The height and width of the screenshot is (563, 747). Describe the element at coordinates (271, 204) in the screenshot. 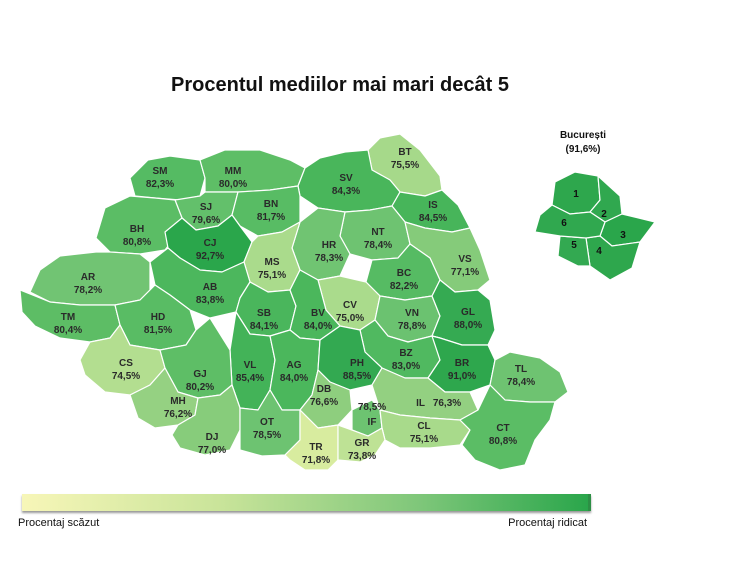

I see `county-bn-code: BN` at that location.